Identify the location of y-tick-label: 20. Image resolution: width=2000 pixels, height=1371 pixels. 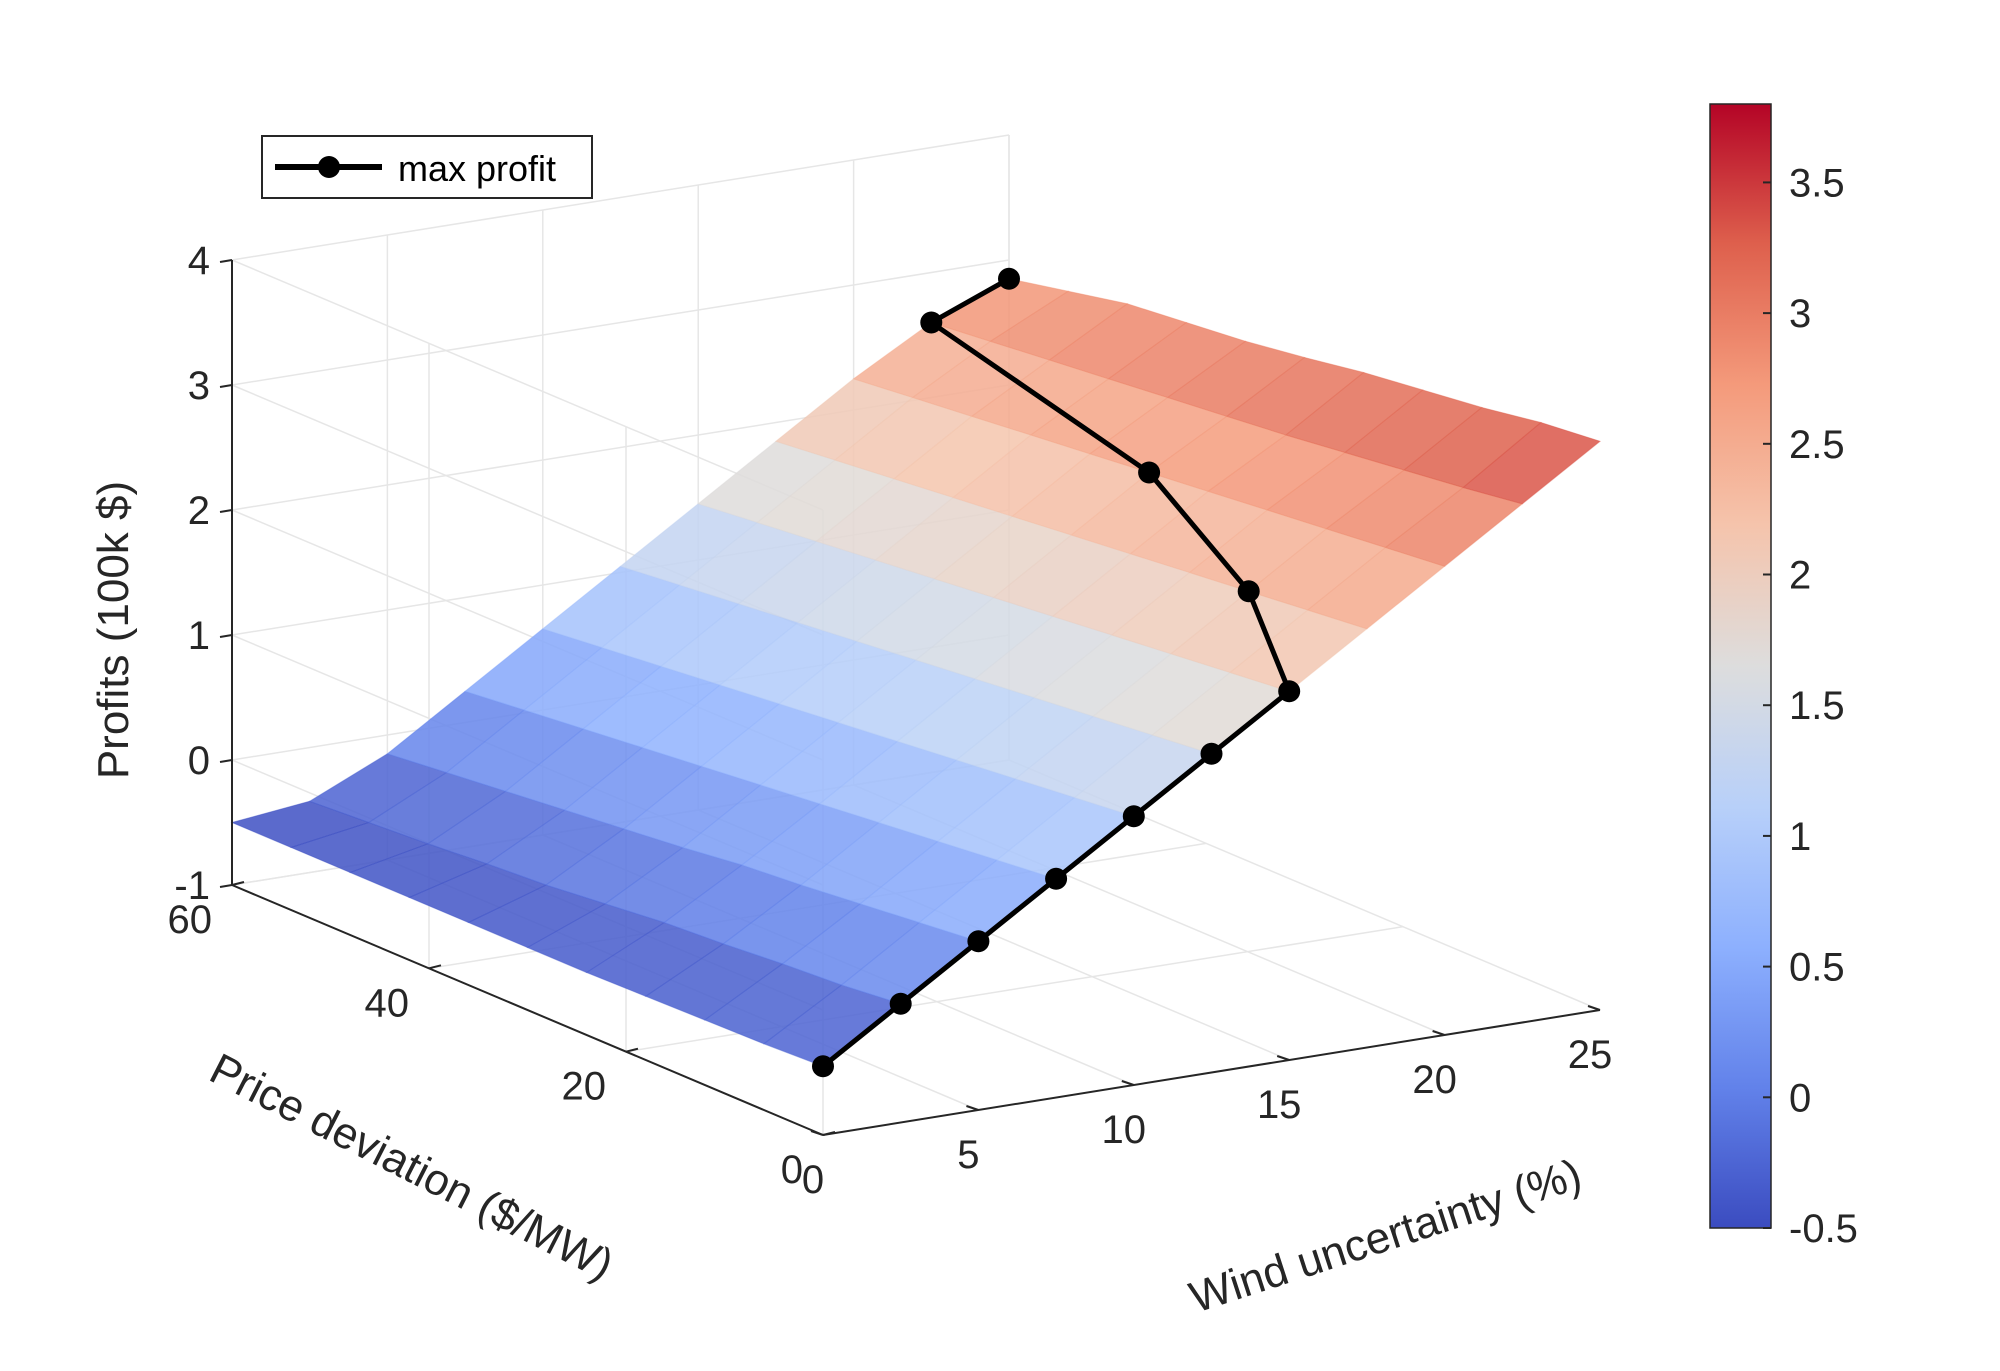
(584, 1087).